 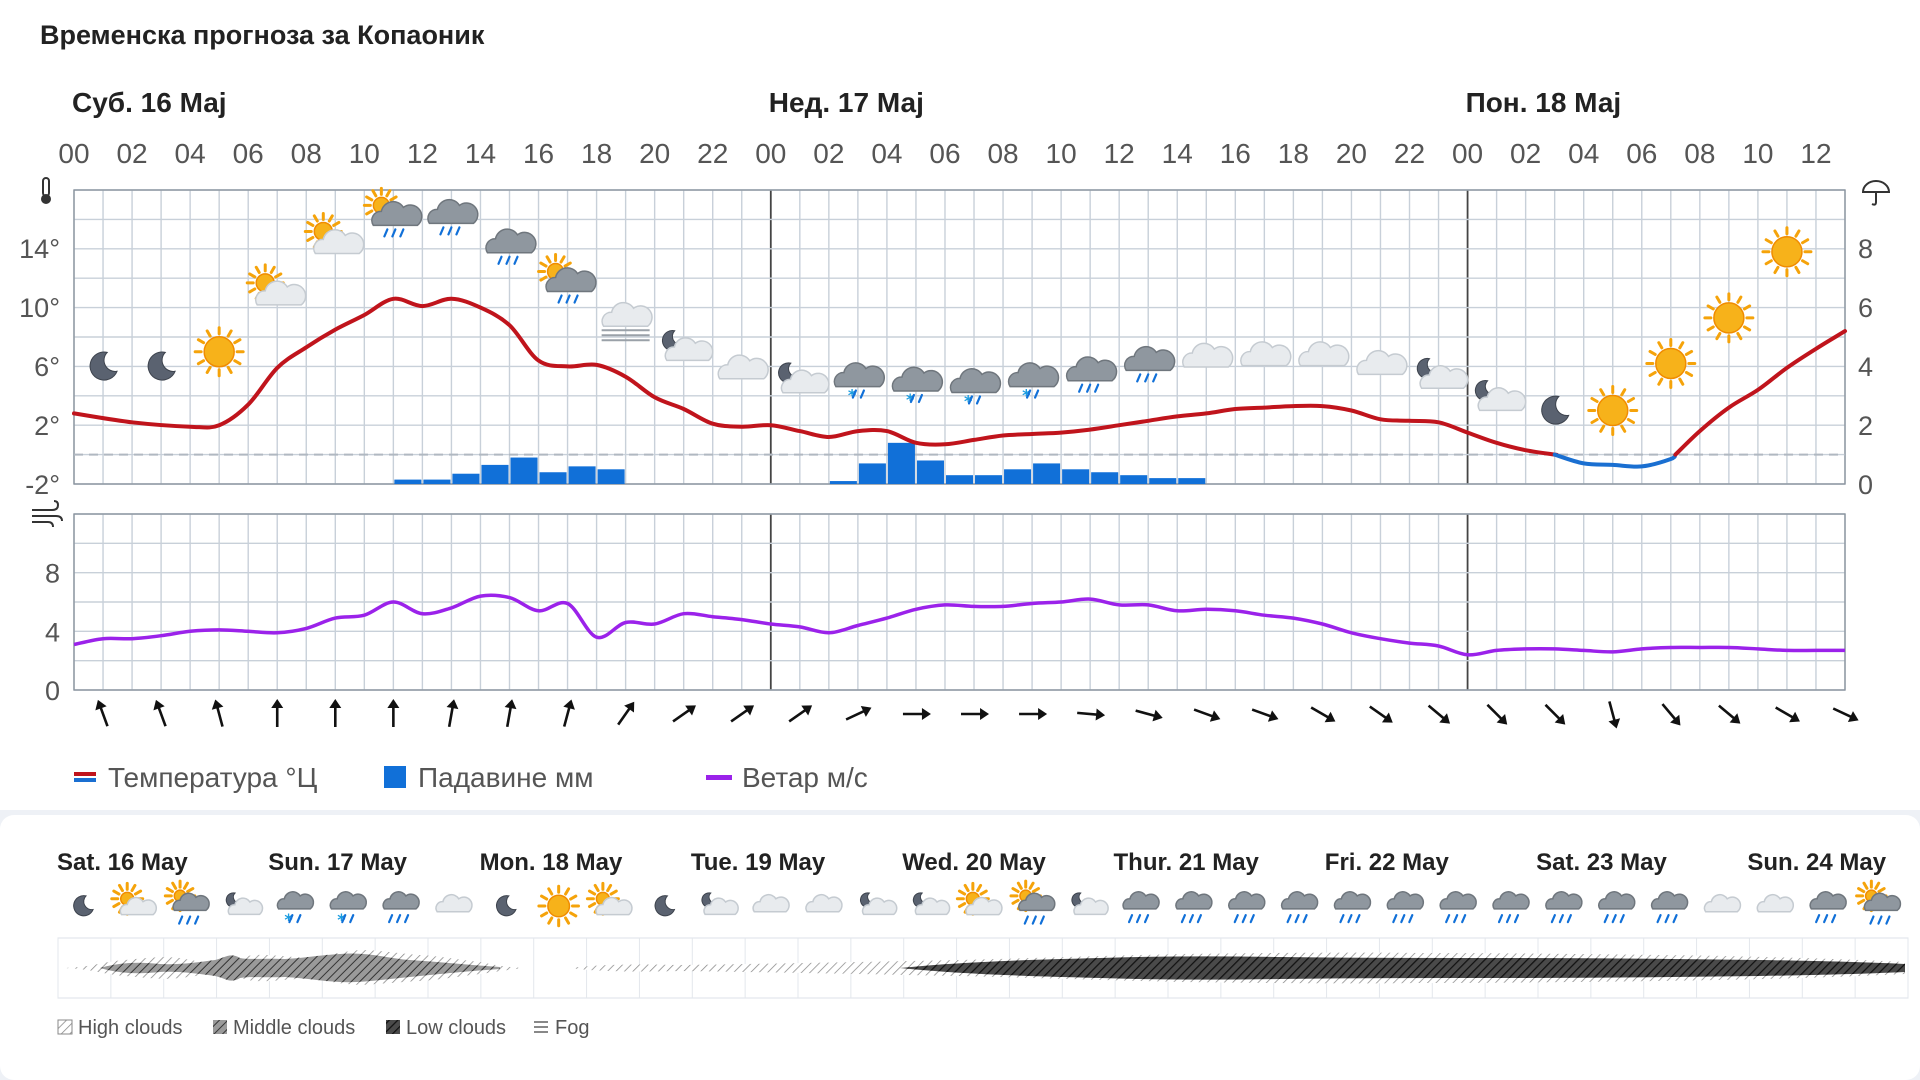 I want to click on day-label: Нед. 17 Мај, so click(x=846, y=102).